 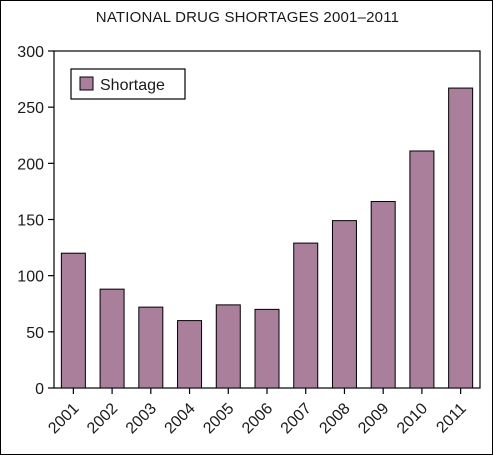 I want to click on x-tick-label: 2008, so click(x=334, y=418).